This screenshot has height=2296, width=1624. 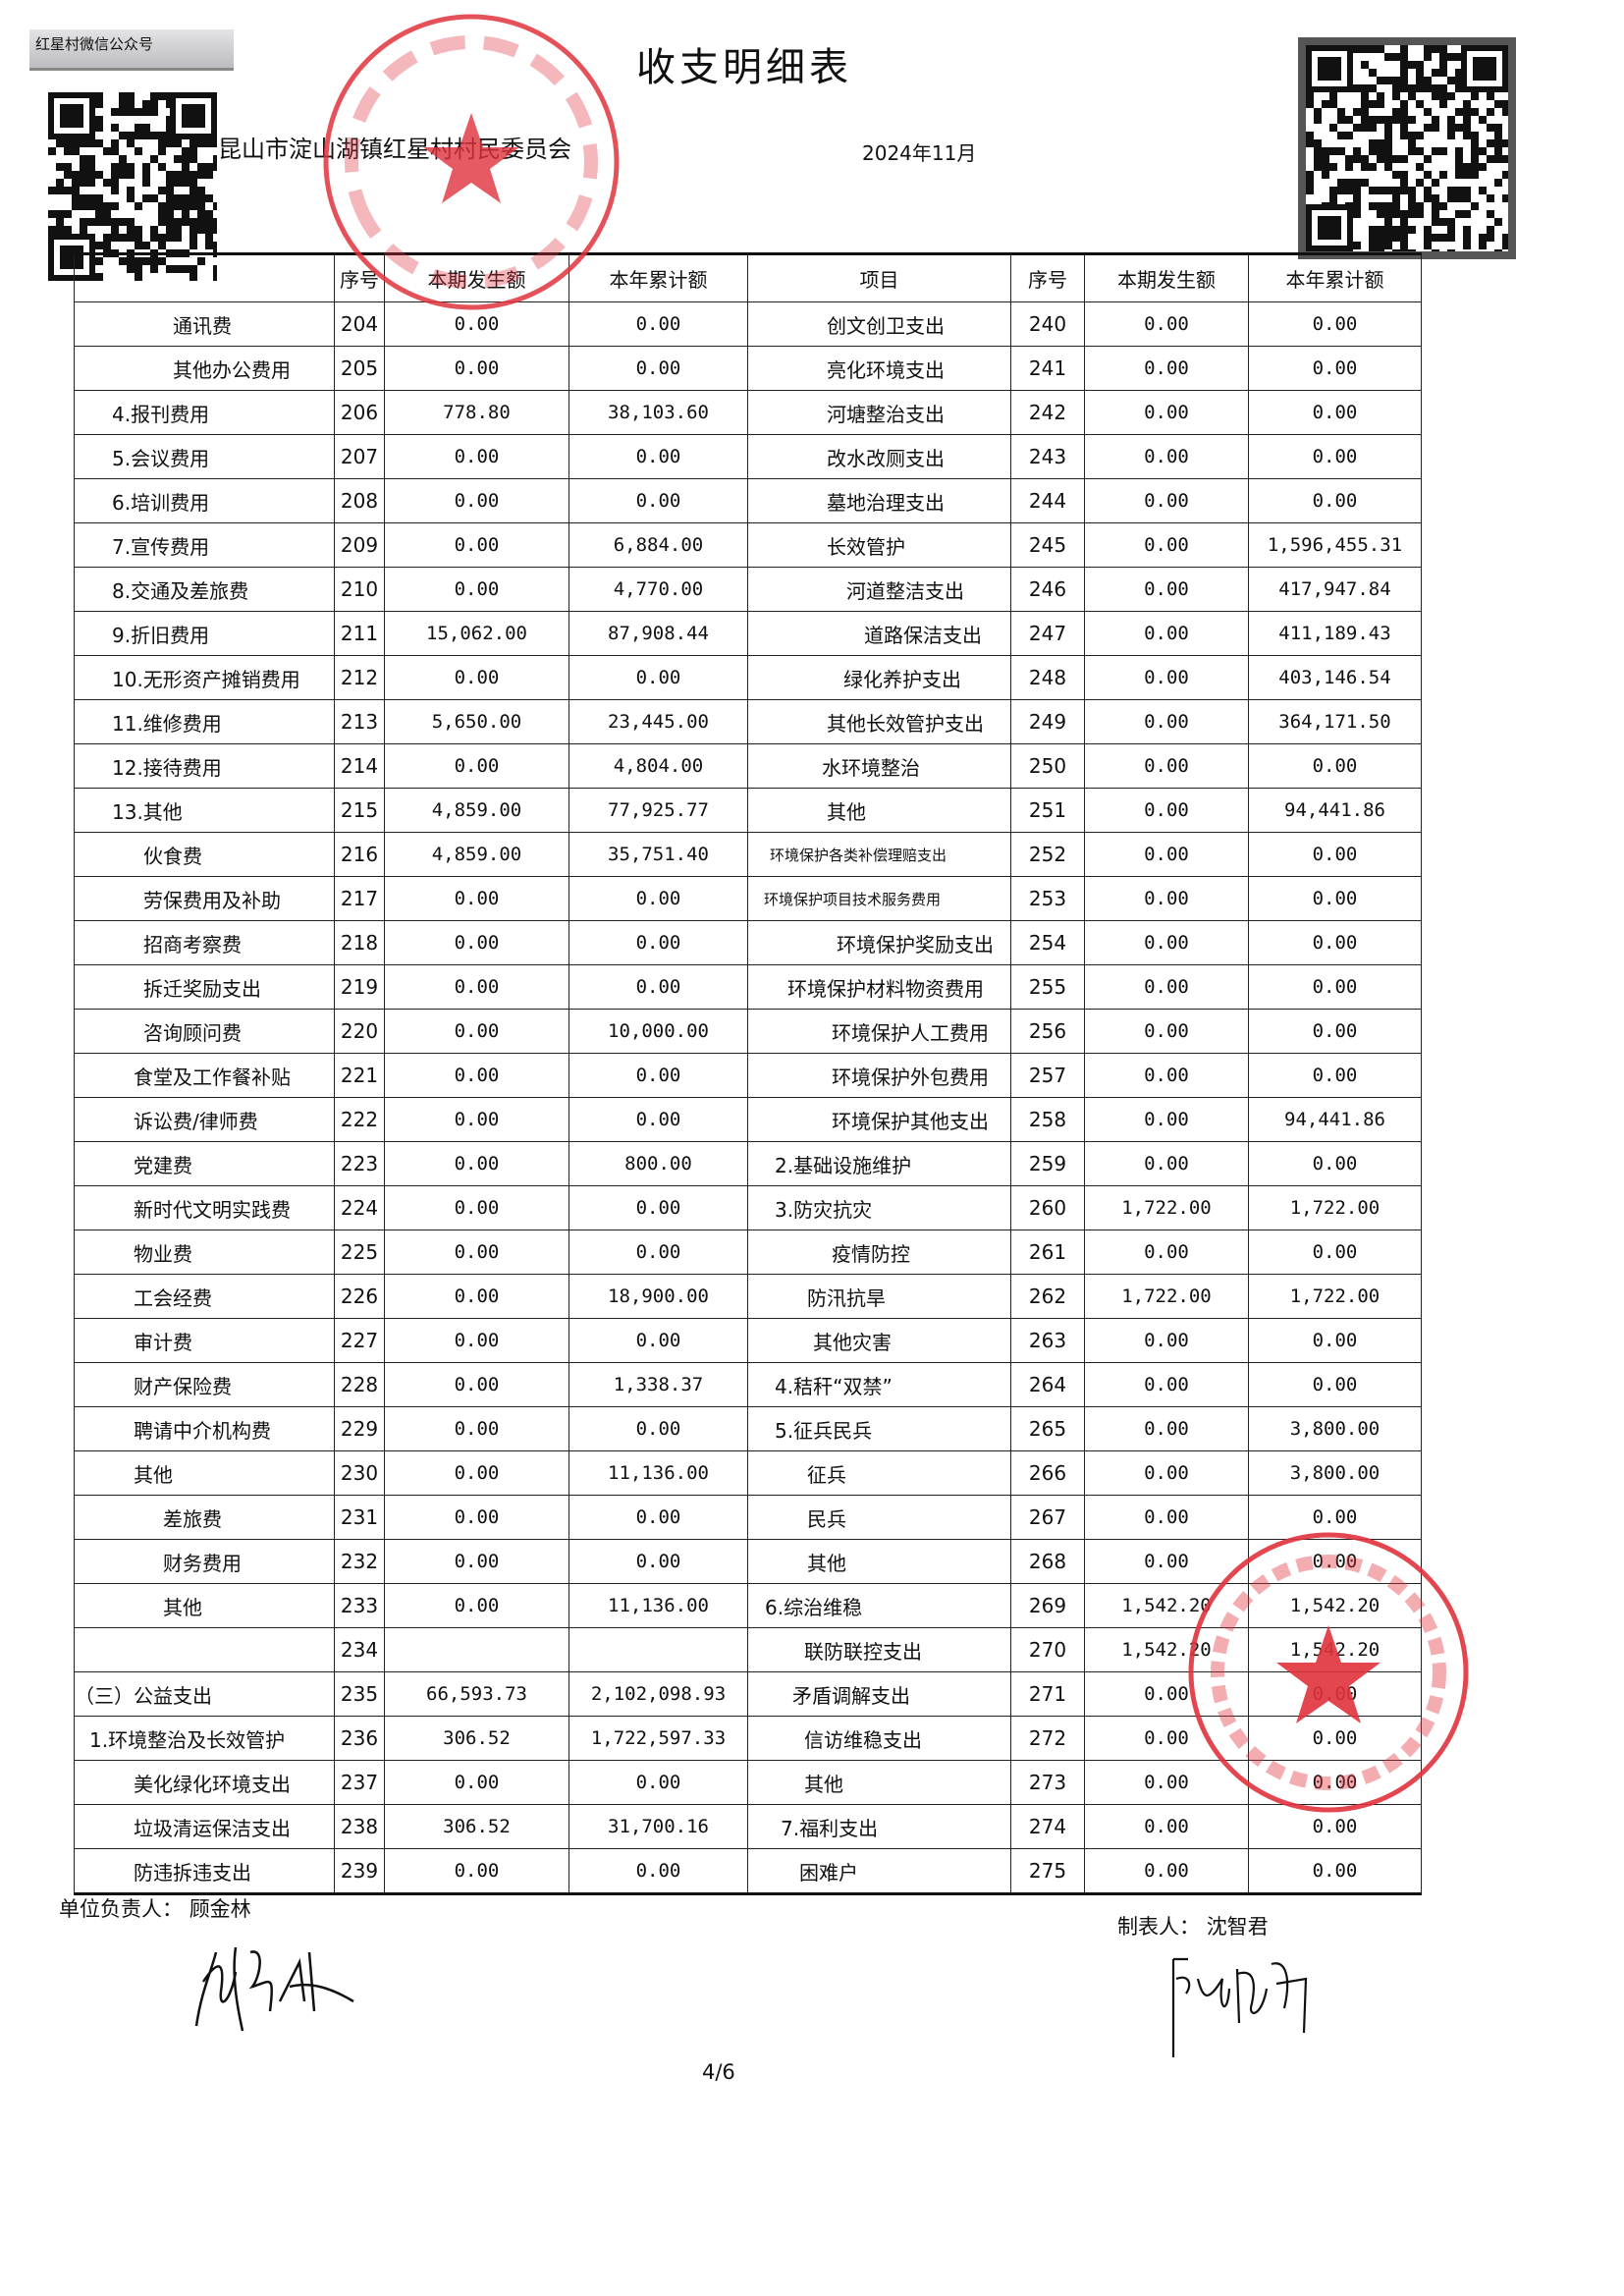 What do you see at coordinates (879, 1605) in the screenshot?
I see `right-item-name: 6.综治维稳` at bounding box center [879, 1605].